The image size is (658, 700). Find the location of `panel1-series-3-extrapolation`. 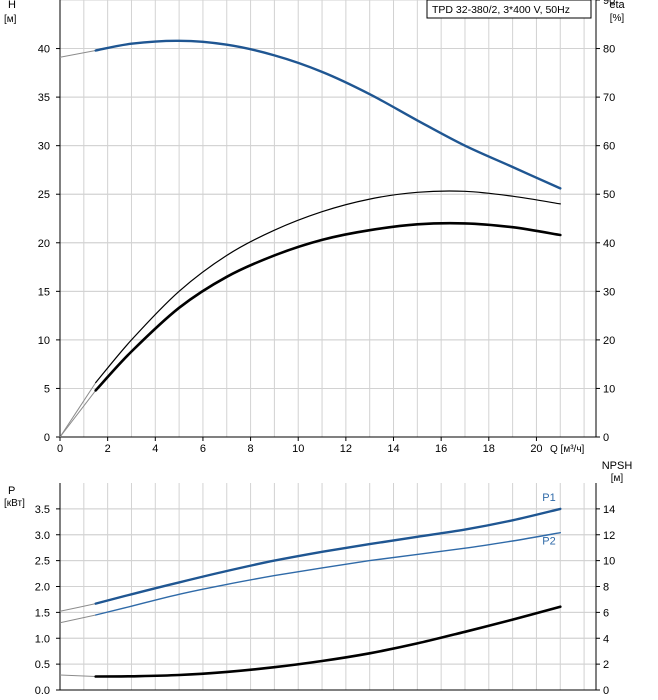

panel1-series-3-extrapolation is located at coordinates (78, 414).